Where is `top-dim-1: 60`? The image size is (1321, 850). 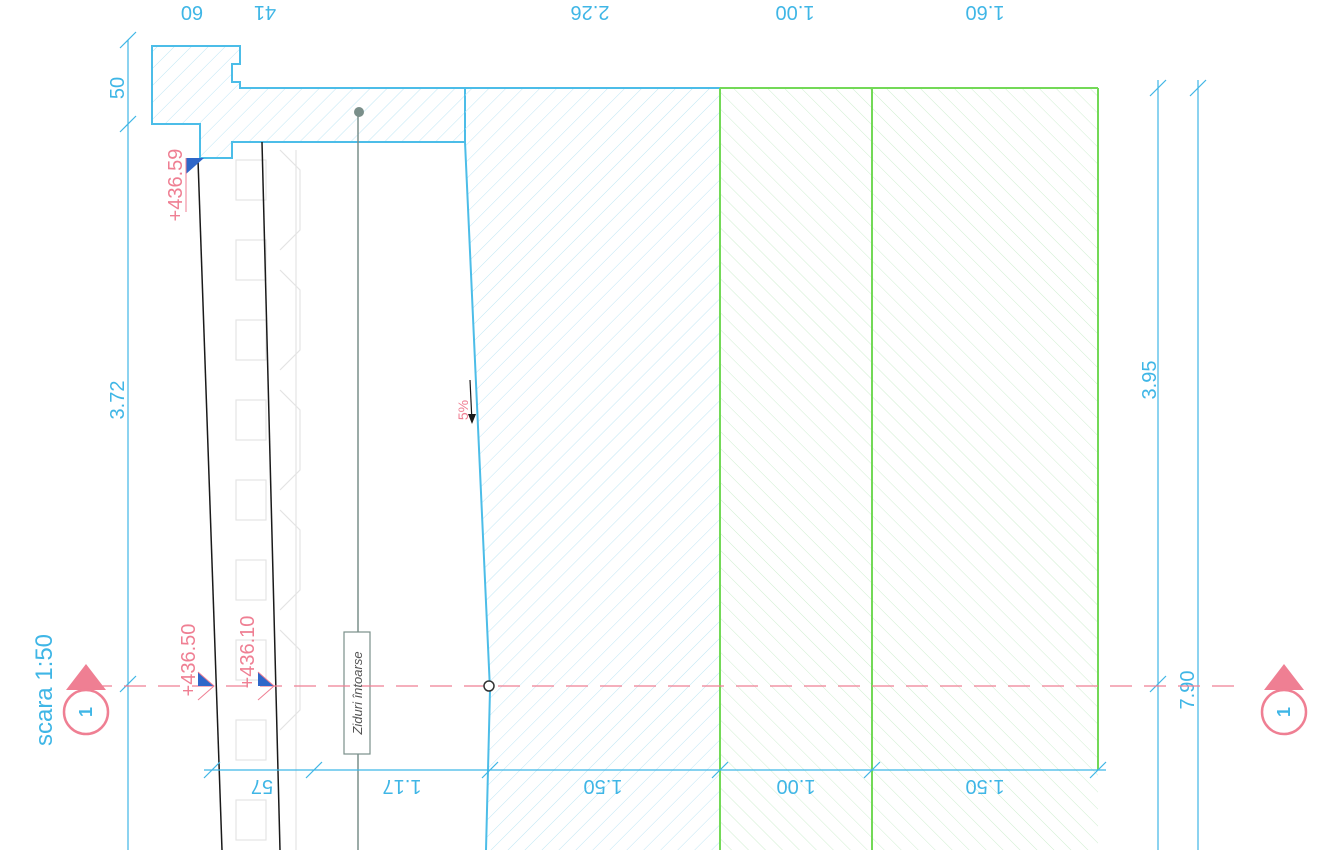 top-dim-1: 60 is located at coordinates (192, 12).